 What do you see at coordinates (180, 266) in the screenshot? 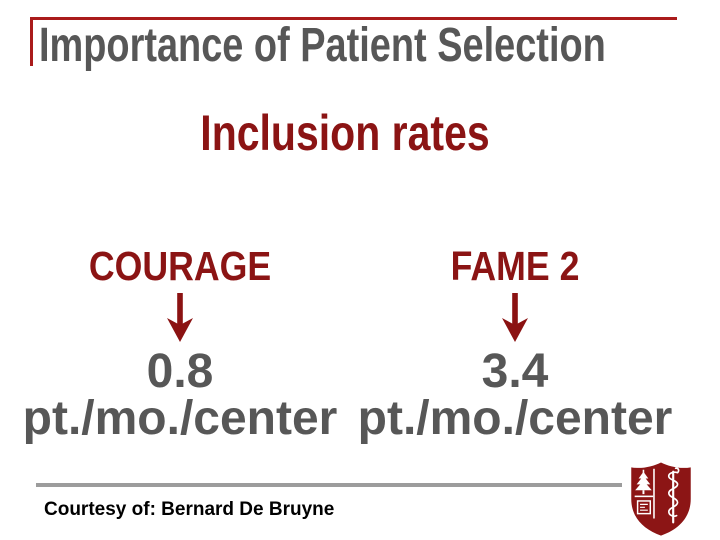
I see `trial-name: COURAGE` at bounding box center [180, 266].